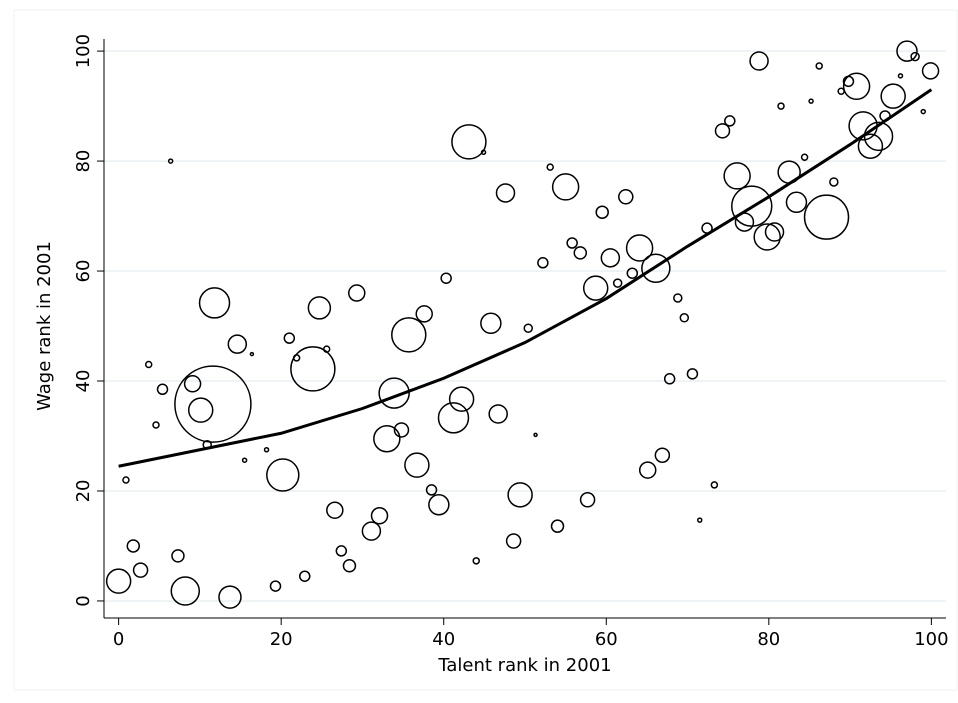 The height and width of the screenshot is (703, 958). I want to click on x-tick-label: 20, so click(281, 639).